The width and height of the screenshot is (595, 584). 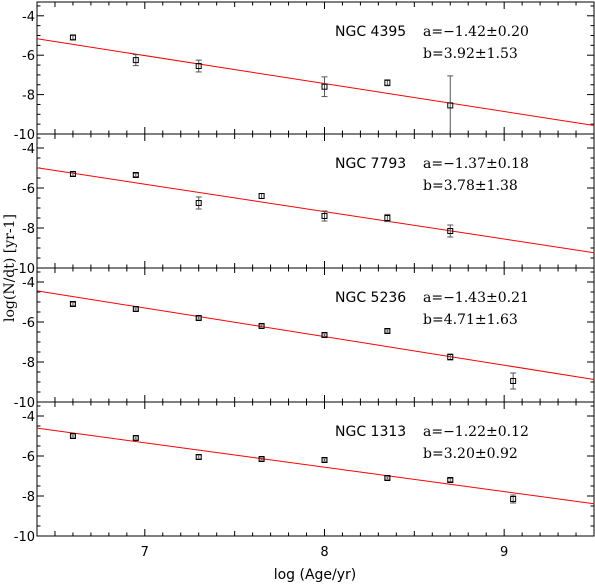 What do you see at coordinates (470, 54) in the screenshot?
I see `fit-b-label: b=3.92±1.53` at bounding box center [470, 54].